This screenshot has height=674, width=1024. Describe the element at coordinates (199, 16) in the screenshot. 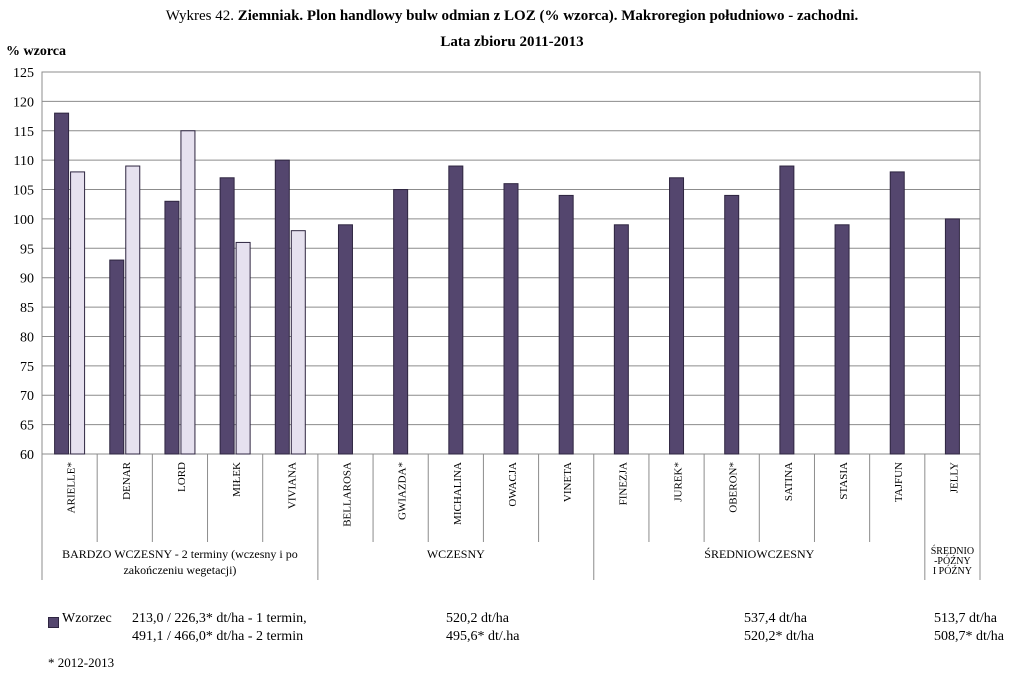

I see `chart-title-prefix: Wykres 42.` at that location.